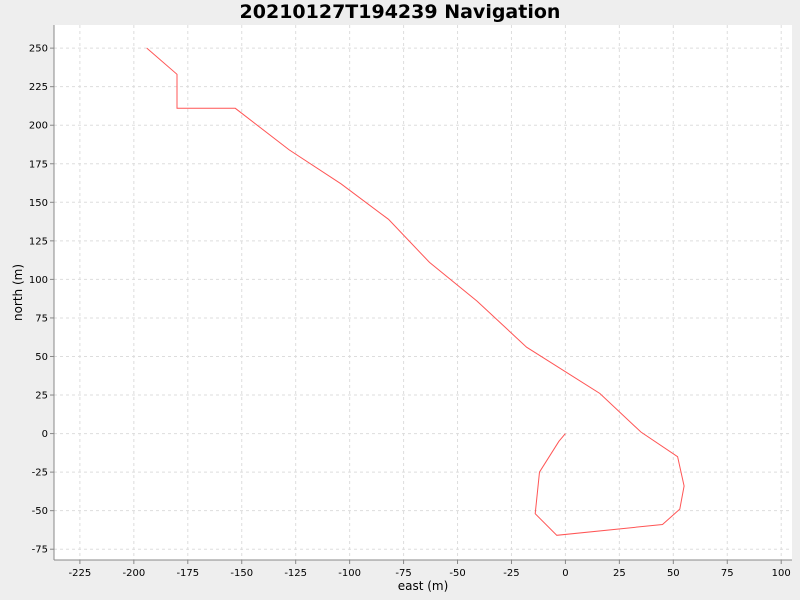 The height and width of the screenshot is (600, 800). I want to click on y-tick-label: 200, so click(38, 126).